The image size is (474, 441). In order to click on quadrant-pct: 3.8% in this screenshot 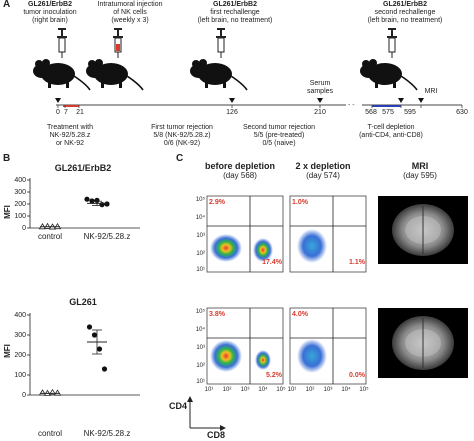, I will do `click(217, 314)`.